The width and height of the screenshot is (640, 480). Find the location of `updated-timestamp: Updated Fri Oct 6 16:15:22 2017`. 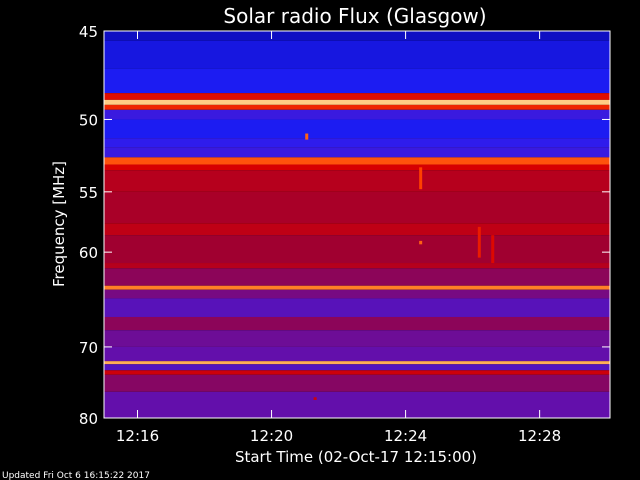

updated-timestamp: Updated Fri Oct 6 16:15:22 2017 is located at coordinates (76, 475).